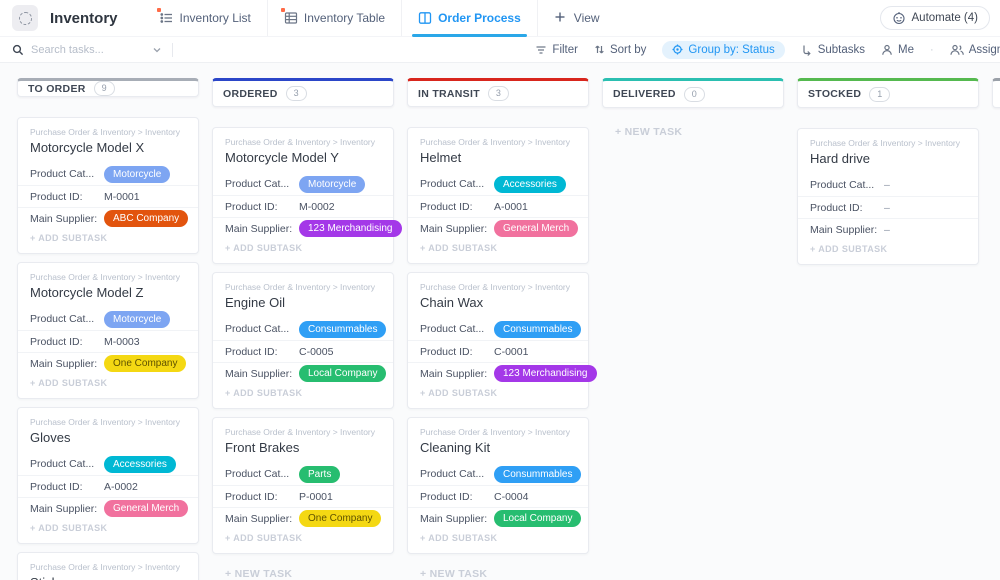 This screenshot has height=580, width=1000. What do you see at coordinates (511, 351) in the screenshot?
I see `product-id-value: C-0001` at bounding box center [511, 351].